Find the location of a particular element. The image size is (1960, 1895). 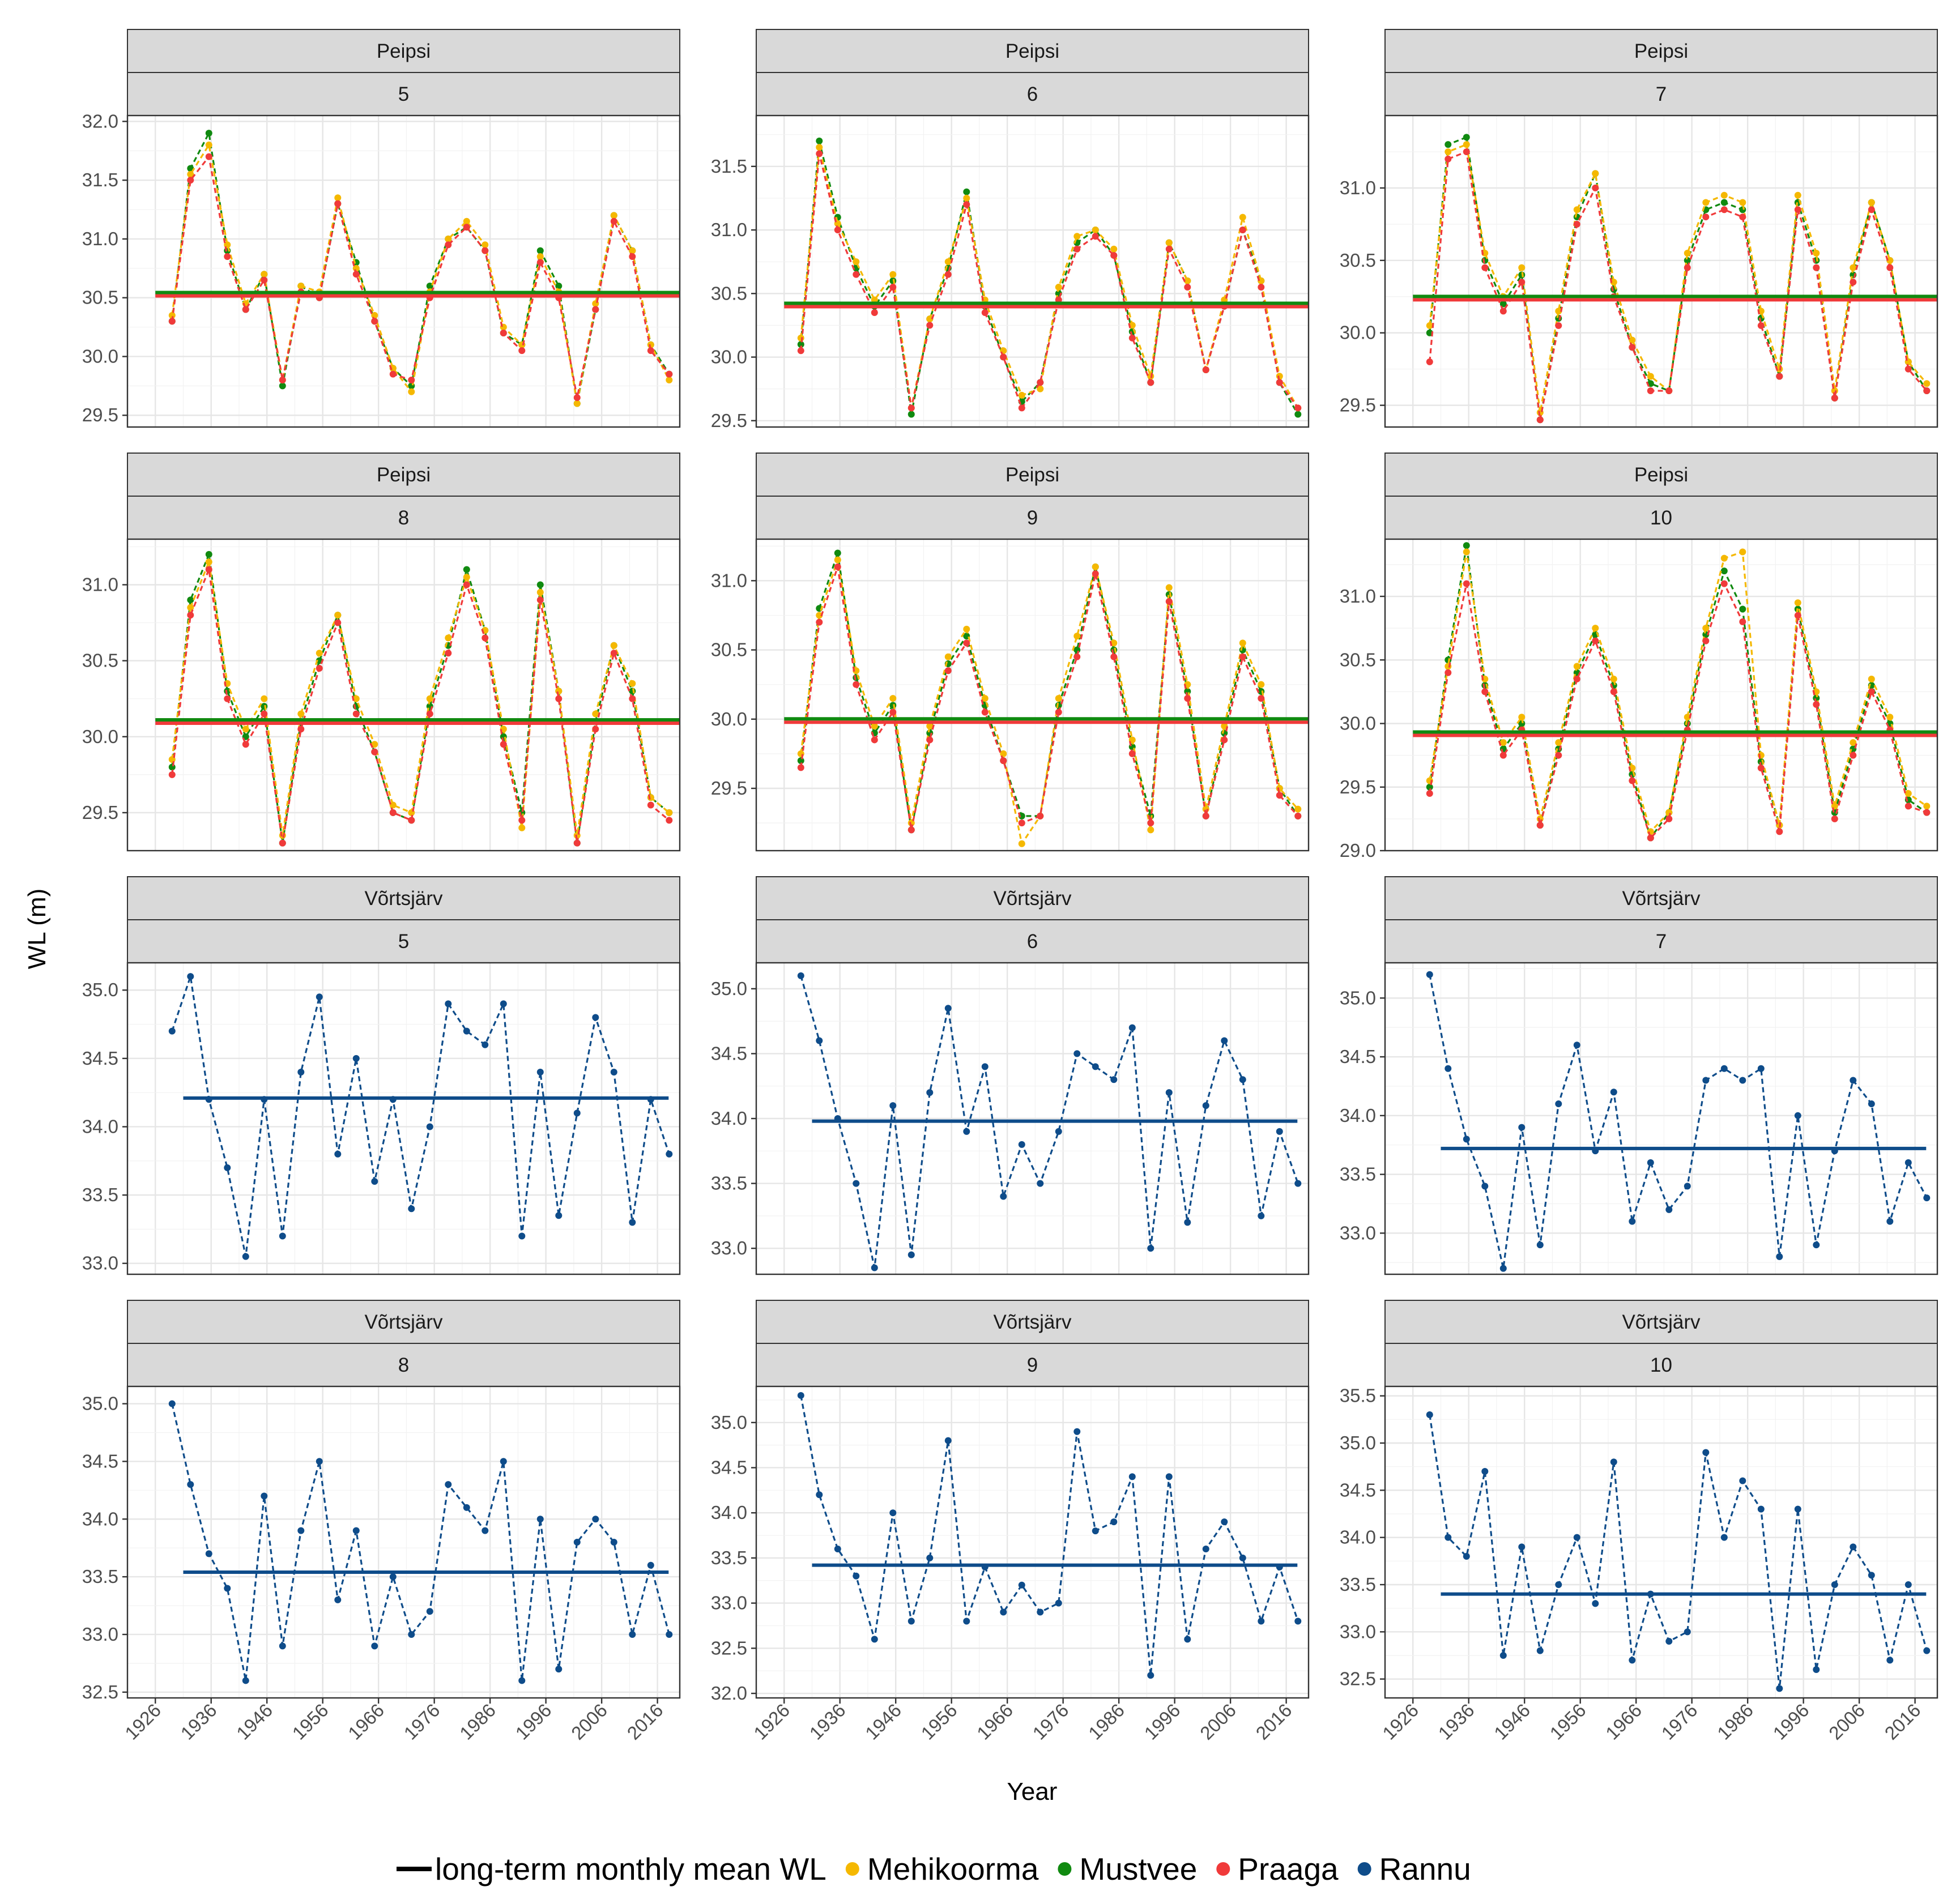

series-line-rannu is located at coordinates (1049, 1535).